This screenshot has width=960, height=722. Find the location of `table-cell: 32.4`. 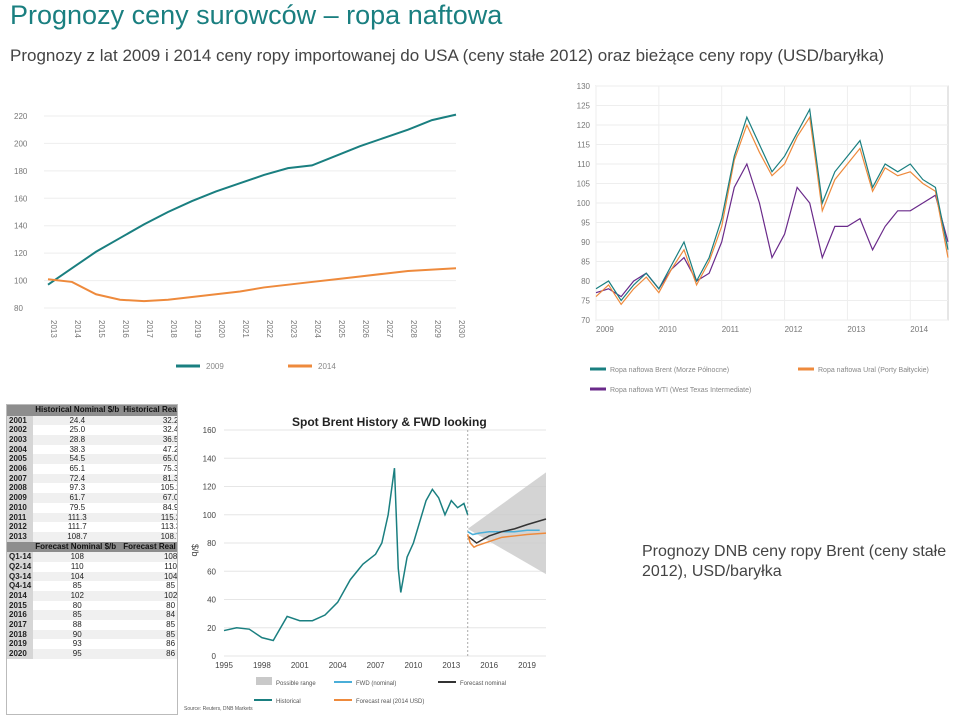

table-cell: 32.4 is located at coordinates (149, 430).